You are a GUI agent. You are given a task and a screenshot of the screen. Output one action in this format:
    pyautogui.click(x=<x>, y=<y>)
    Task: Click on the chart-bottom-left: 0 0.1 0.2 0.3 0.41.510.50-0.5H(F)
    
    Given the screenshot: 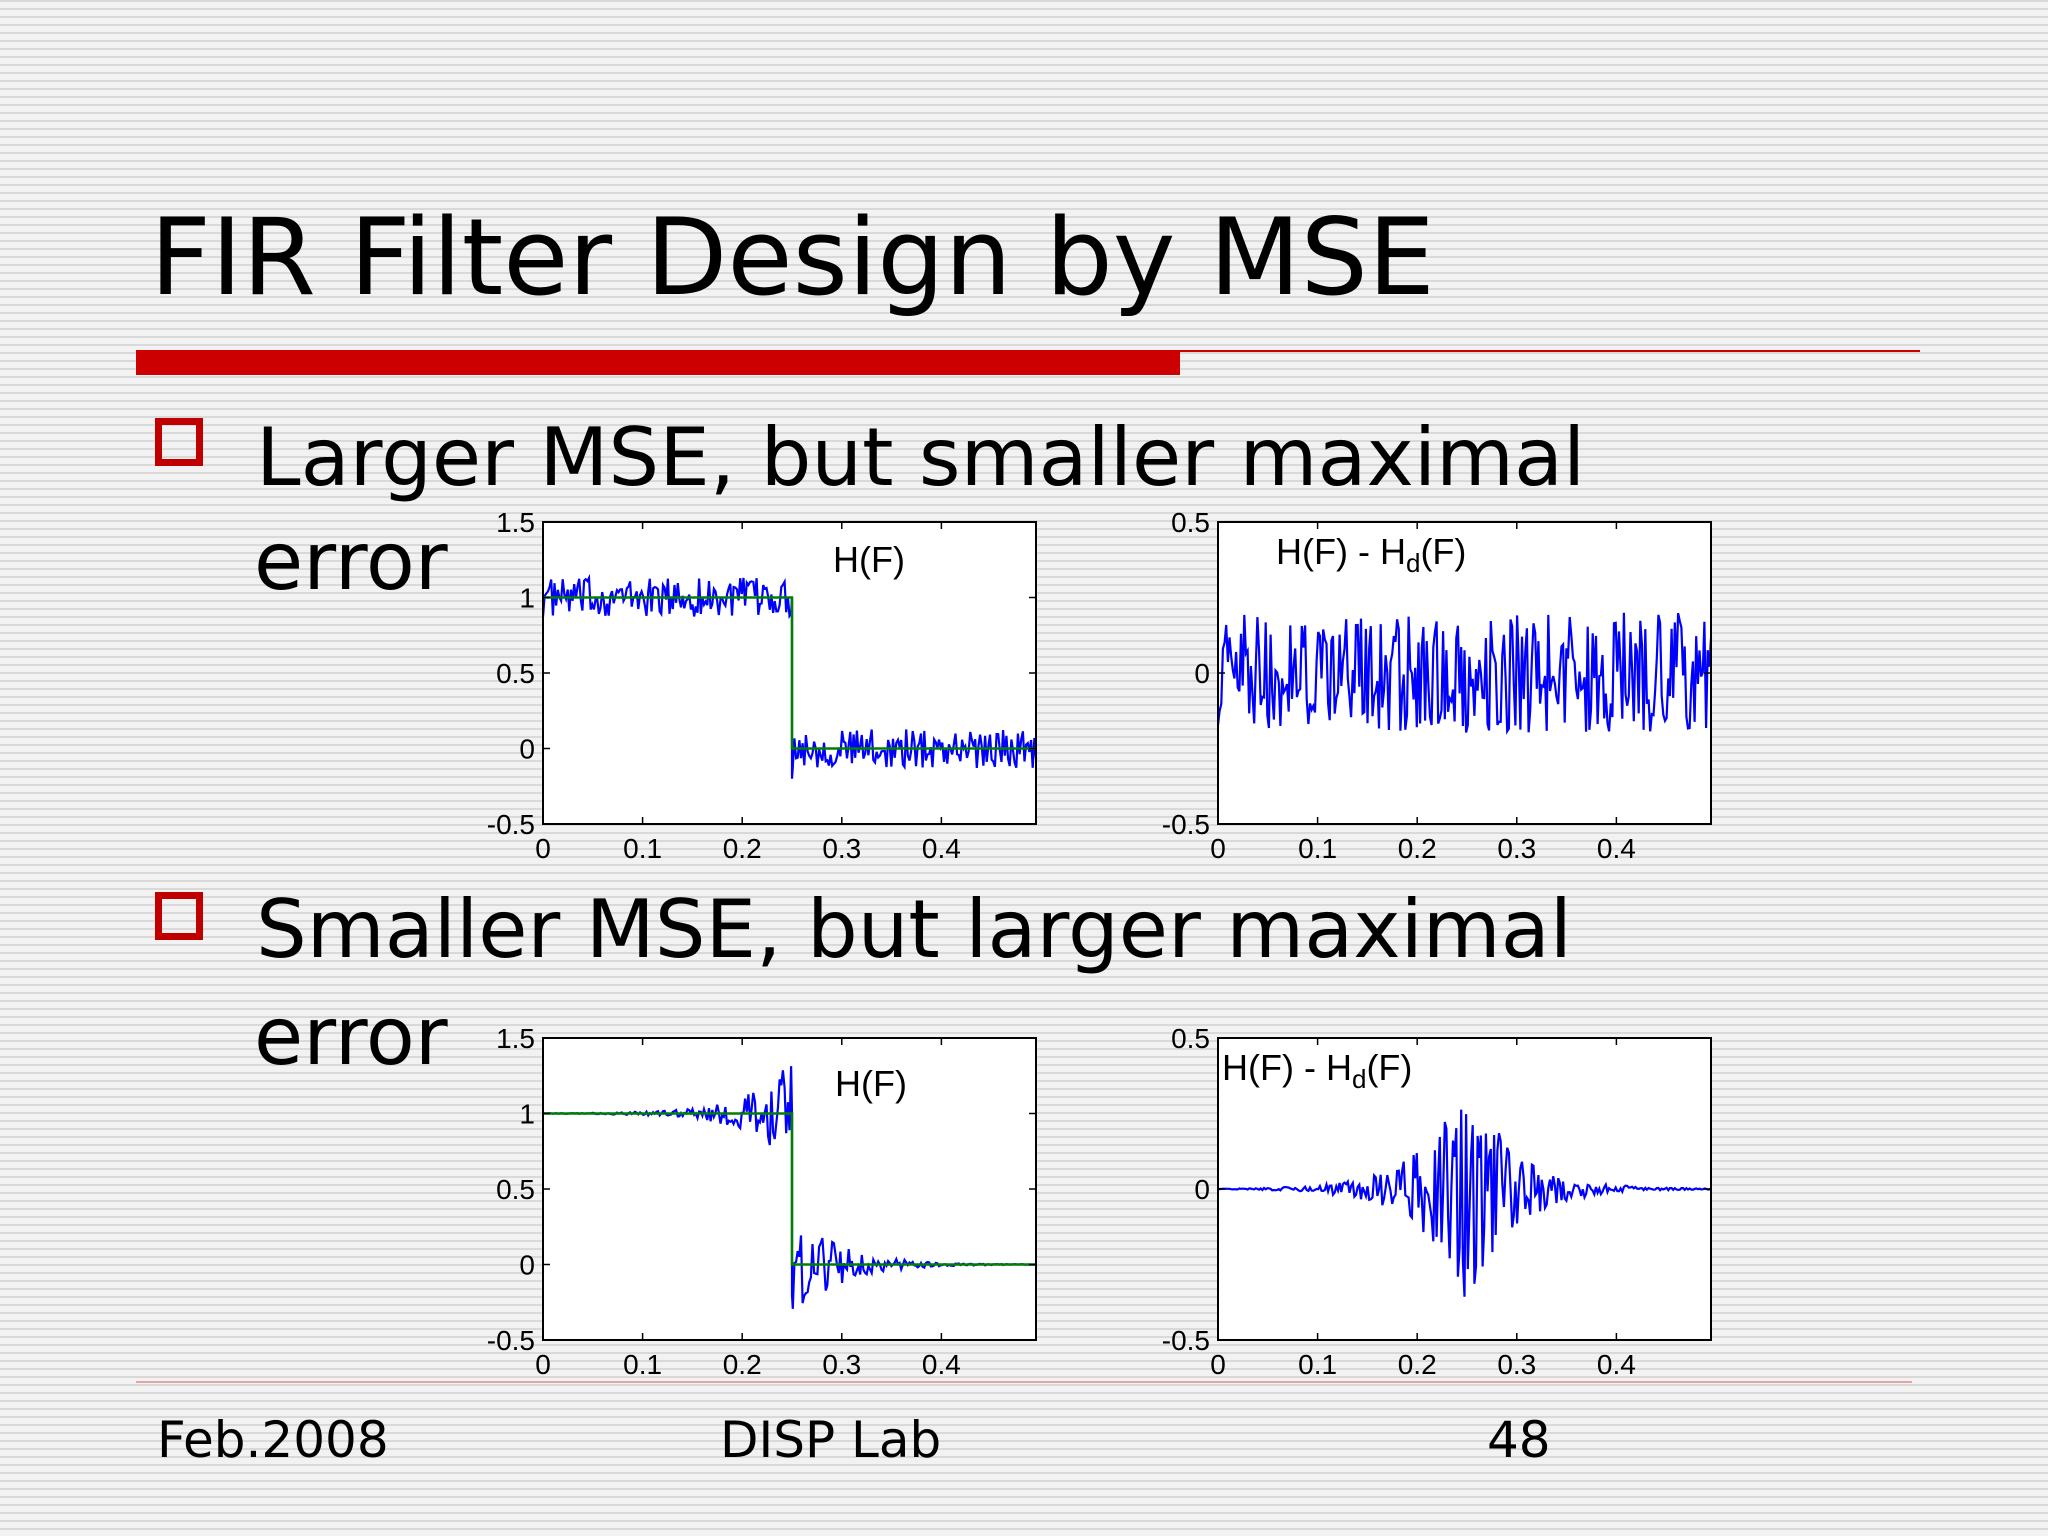 What is the action you would take?
    pyautogui.click(x=762, y=1201)
    